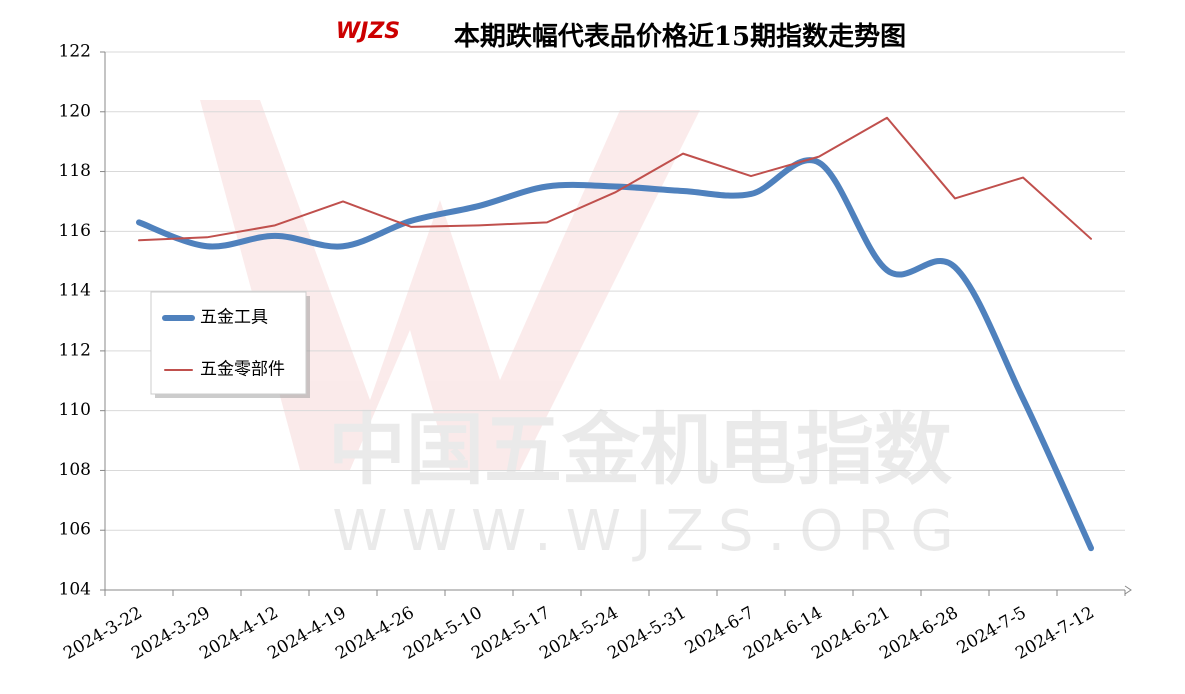 The height and width of the screenshot is (694, 1185). I want to click on series-line, so click(615, 179).